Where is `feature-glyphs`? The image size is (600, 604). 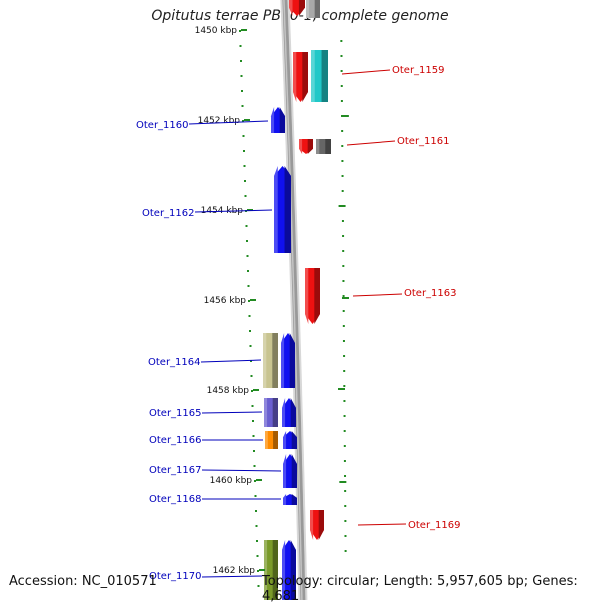
feature-glyphs is located at coordinates (297, 300).